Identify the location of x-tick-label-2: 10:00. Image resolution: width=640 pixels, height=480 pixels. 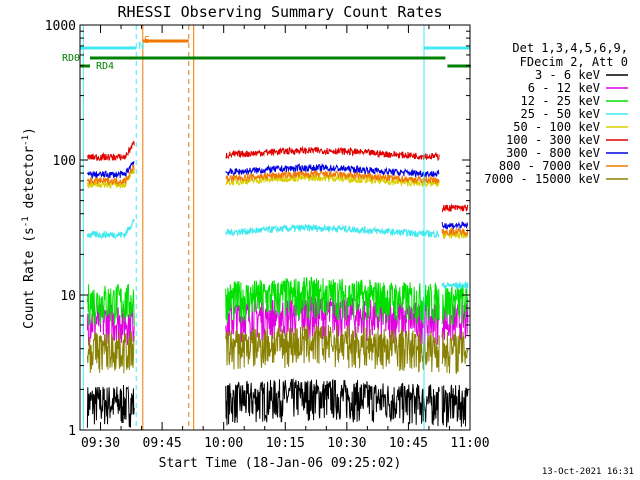
(223, 443).